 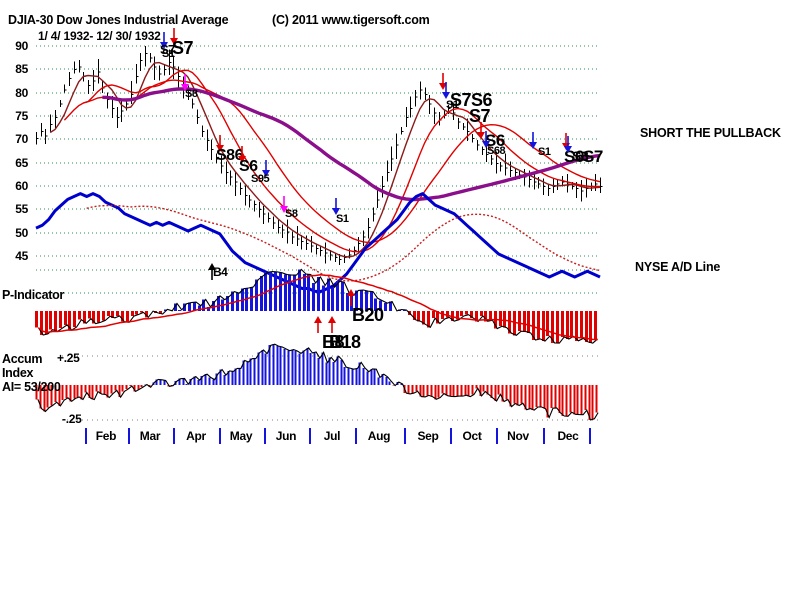 I want to click on month-label-apr: Apr, so click(x=196, y=436).